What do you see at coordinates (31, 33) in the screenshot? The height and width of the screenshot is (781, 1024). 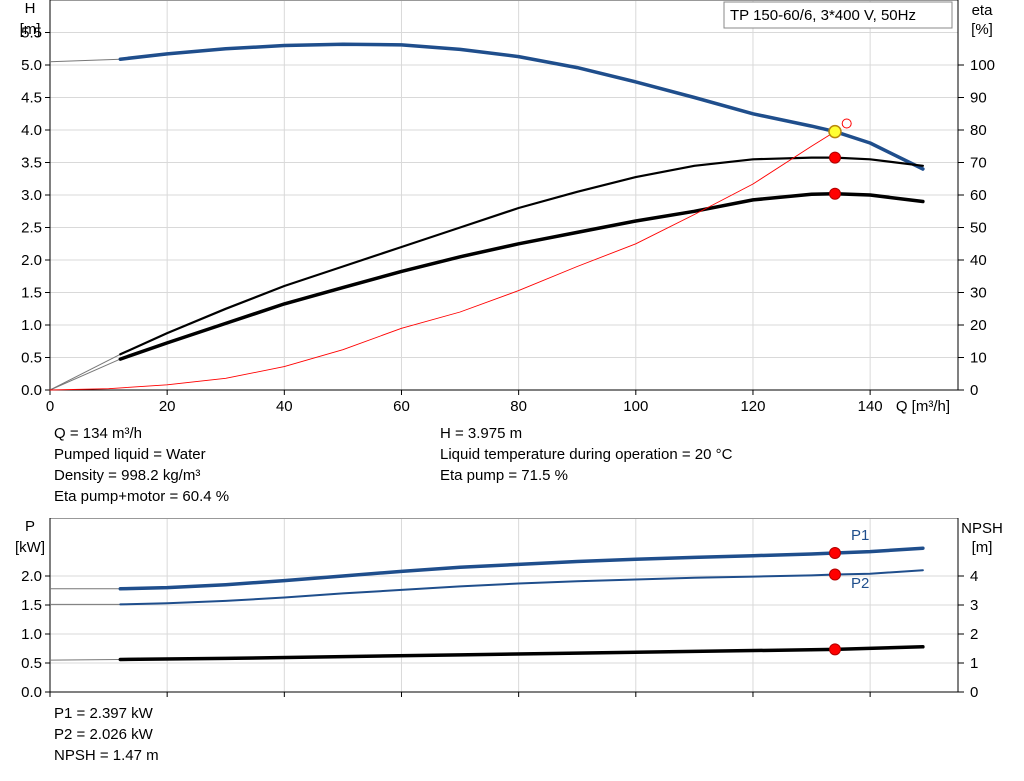 I see `y-tick-label: 5.5` at bounding box center [31, 33].